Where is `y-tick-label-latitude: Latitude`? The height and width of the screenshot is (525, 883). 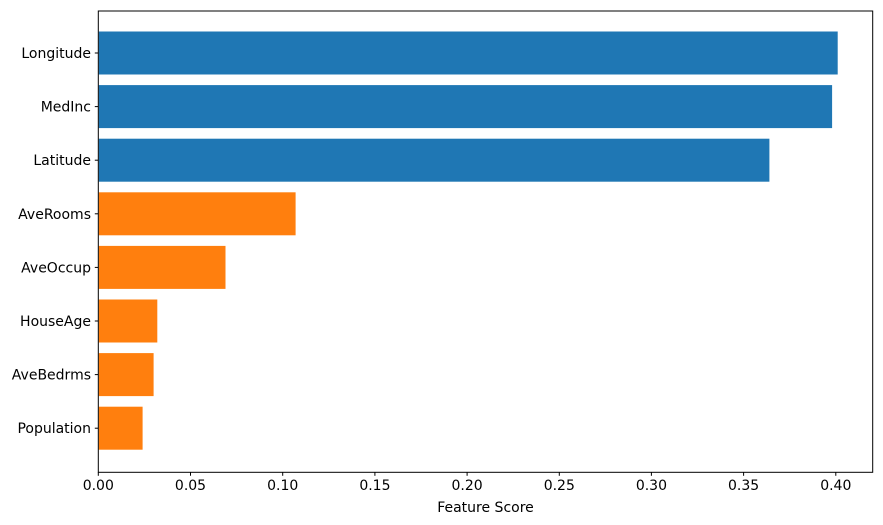 y-tick-label-latitude: Latitude is located at coordinates (62, 161).